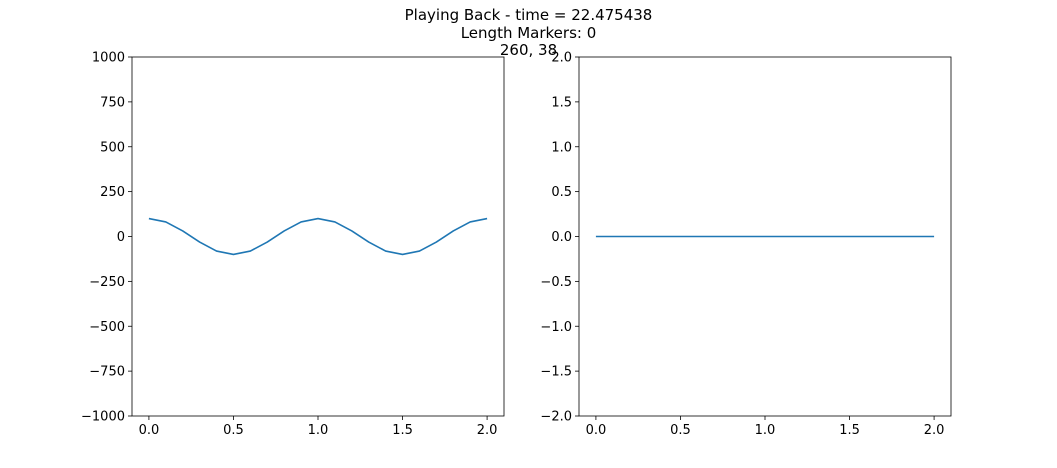 The height and width of the screenshot is (468, 1057). I want to click on left-y-tick-label: 250, so click(112, 192).